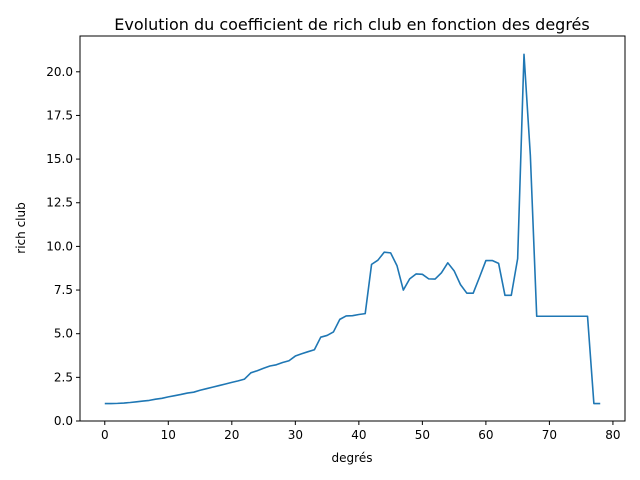  I want to click on x-axis-label: degrés, so click(352, 458).